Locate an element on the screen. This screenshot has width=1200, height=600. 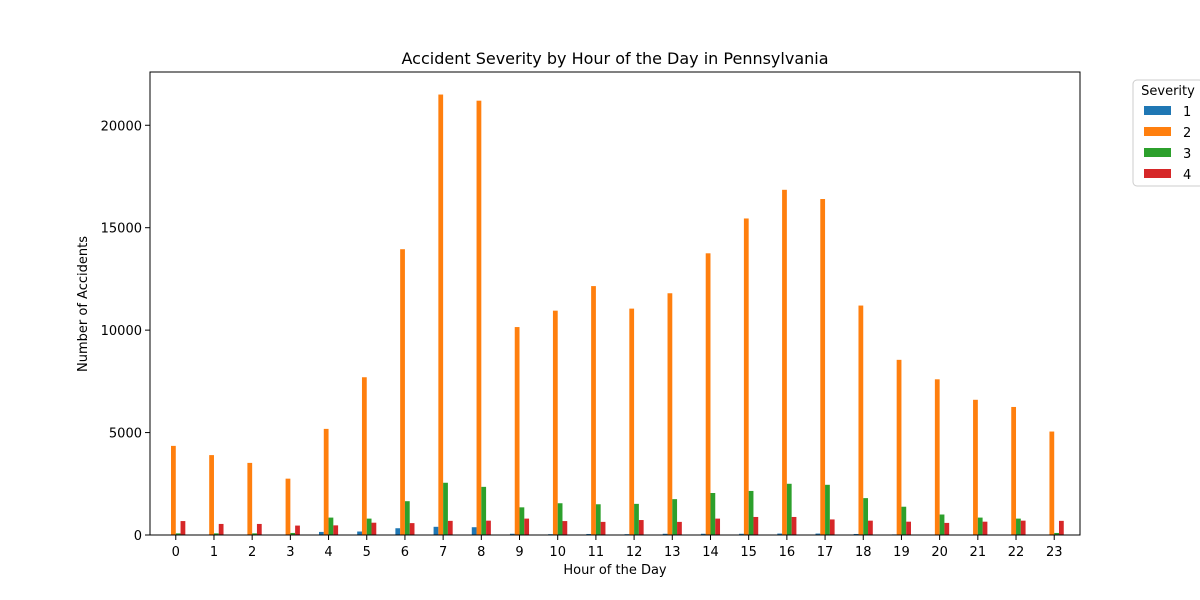
x-tick-label: 22 is located at coordinates (1016, 552).